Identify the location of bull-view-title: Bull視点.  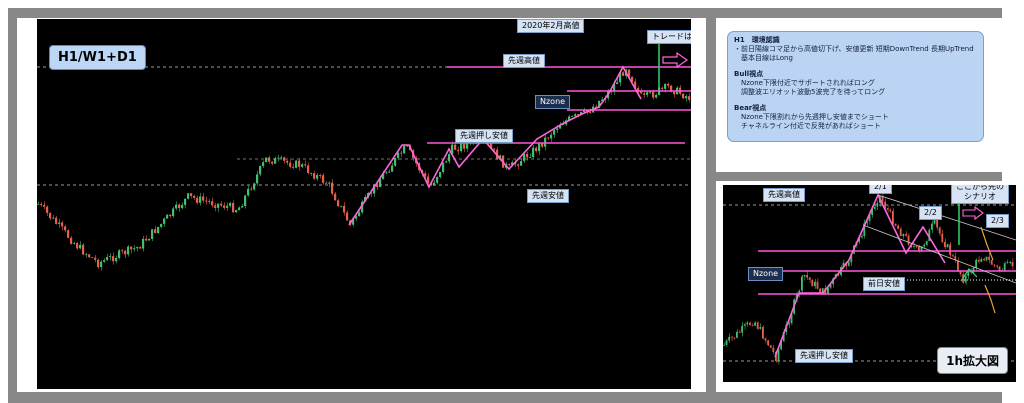
(749, 74).